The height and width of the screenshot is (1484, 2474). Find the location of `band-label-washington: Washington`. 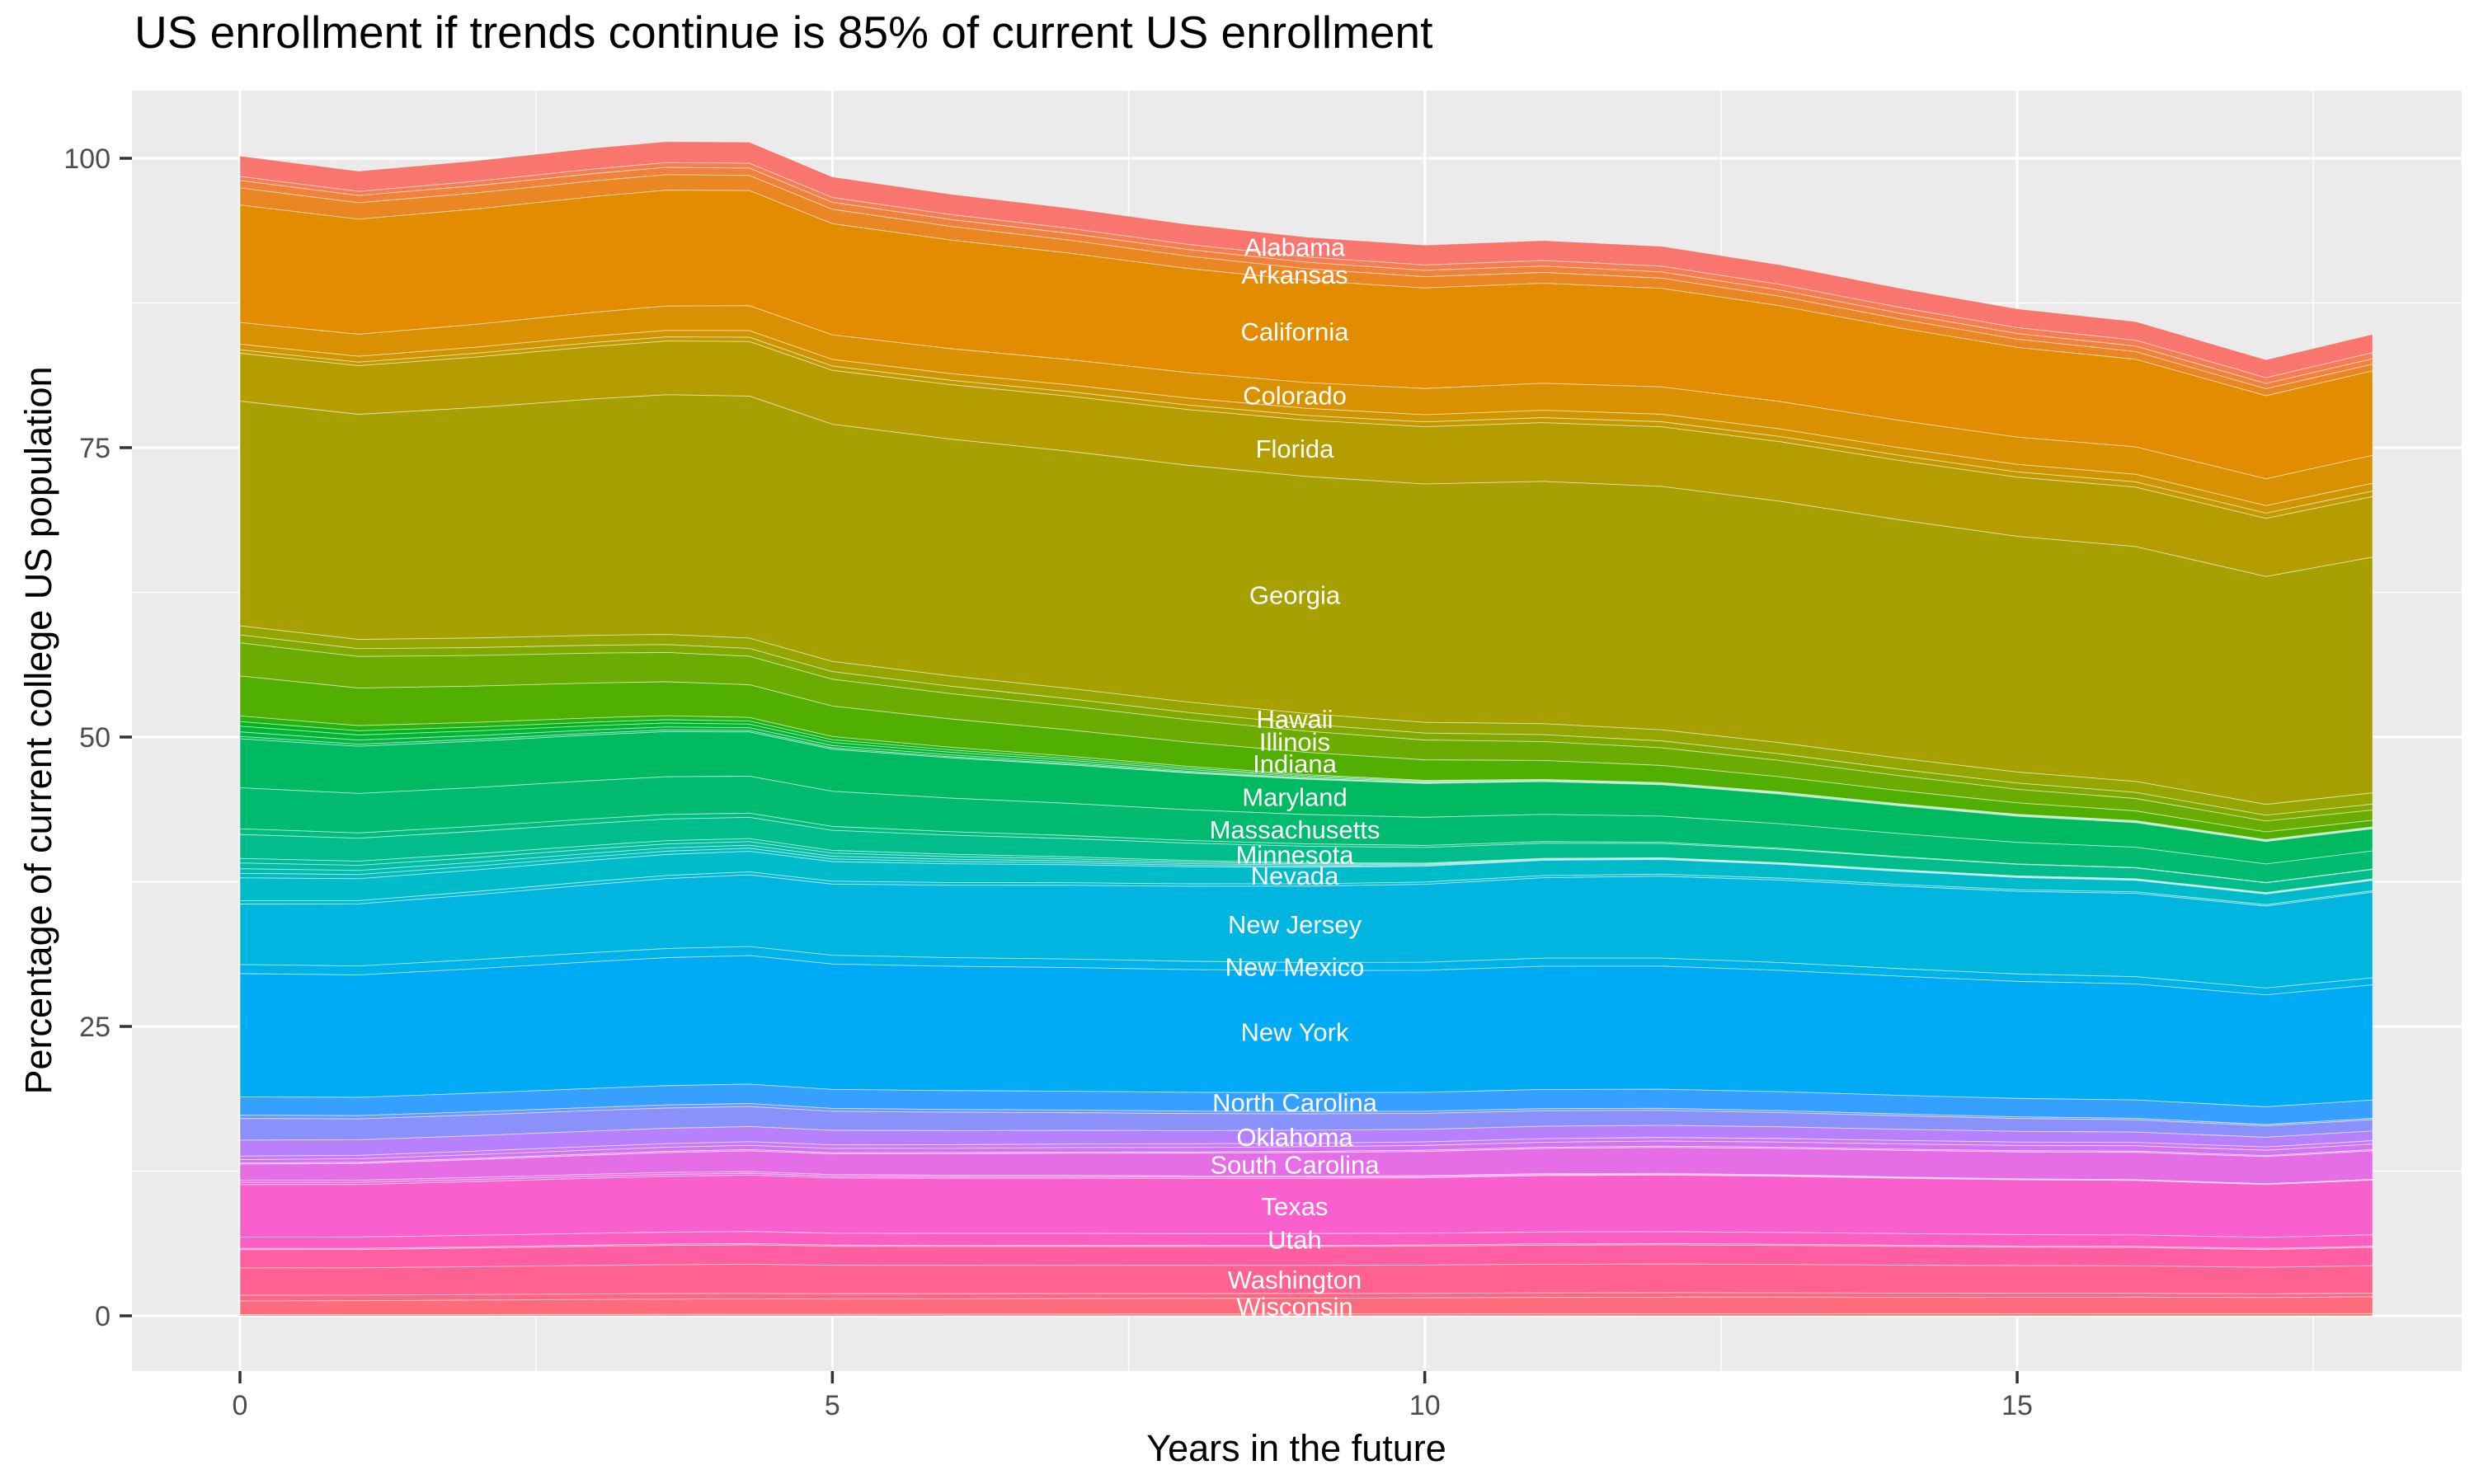

band-label-washington: Washington is located at coordinates (1295, 1280).